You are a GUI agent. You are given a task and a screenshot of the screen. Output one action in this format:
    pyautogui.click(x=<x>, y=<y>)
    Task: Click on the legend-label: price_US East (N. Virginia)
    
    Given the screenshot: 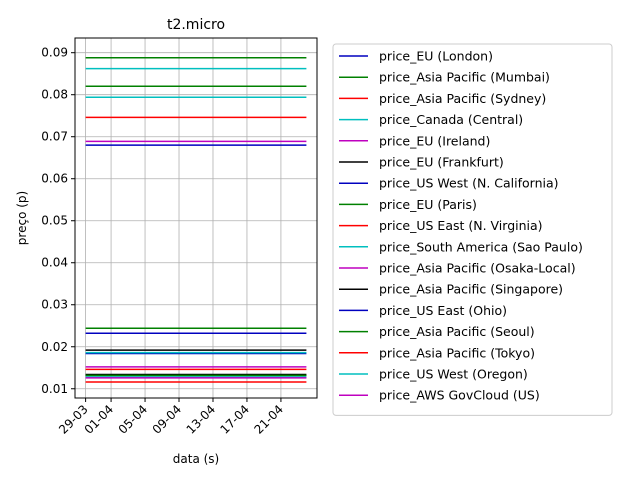 What is the action you would take?
    pyautogui.click(x=461, y=225)
    